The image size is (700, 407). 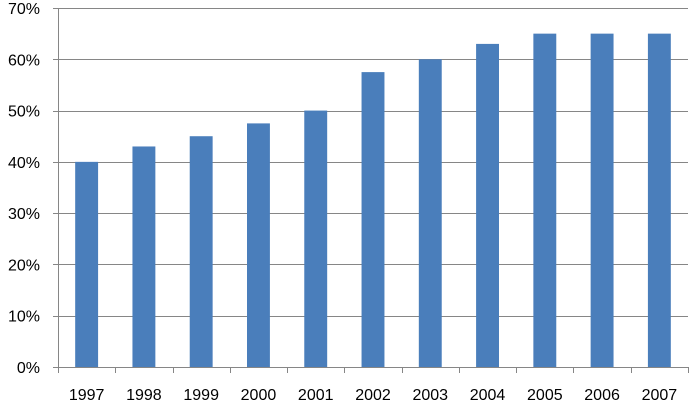 I want to click on y-axis-tick-labels: 0% 10% 20% 30% 40% 50% 60% 70%, so click(x=24, y=189).